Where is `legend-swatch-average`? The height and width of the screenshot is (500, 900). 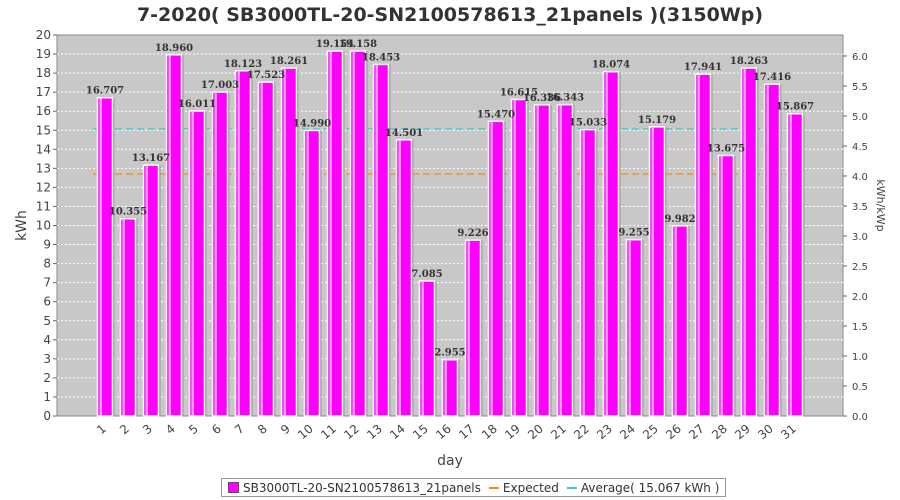
legend-swatch-average is located at coordinates (571, 487).